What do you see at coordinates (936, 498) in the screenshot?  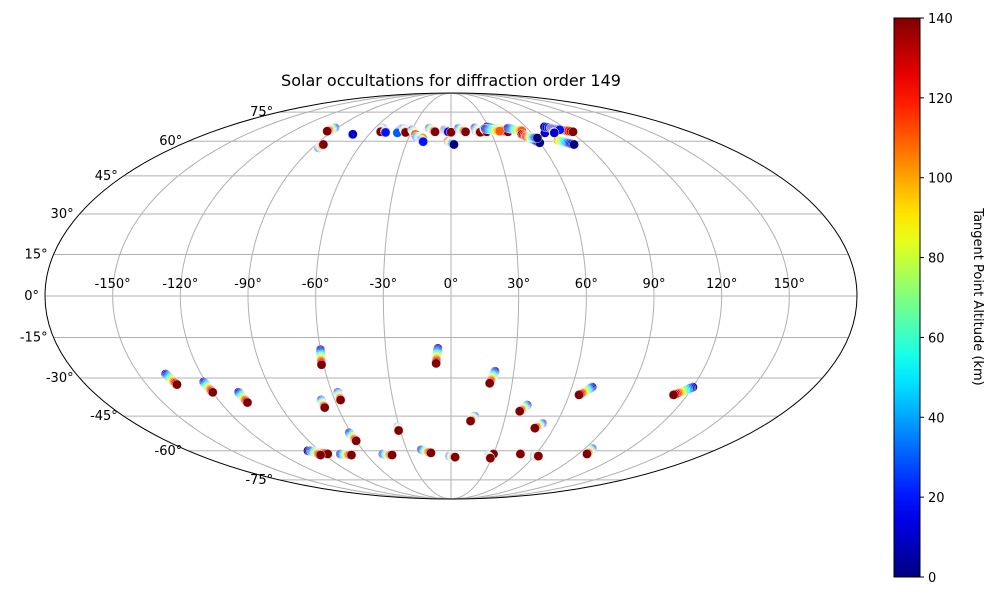 I see `colorbar-tick-label: 20` at bounding box center [936, 498].